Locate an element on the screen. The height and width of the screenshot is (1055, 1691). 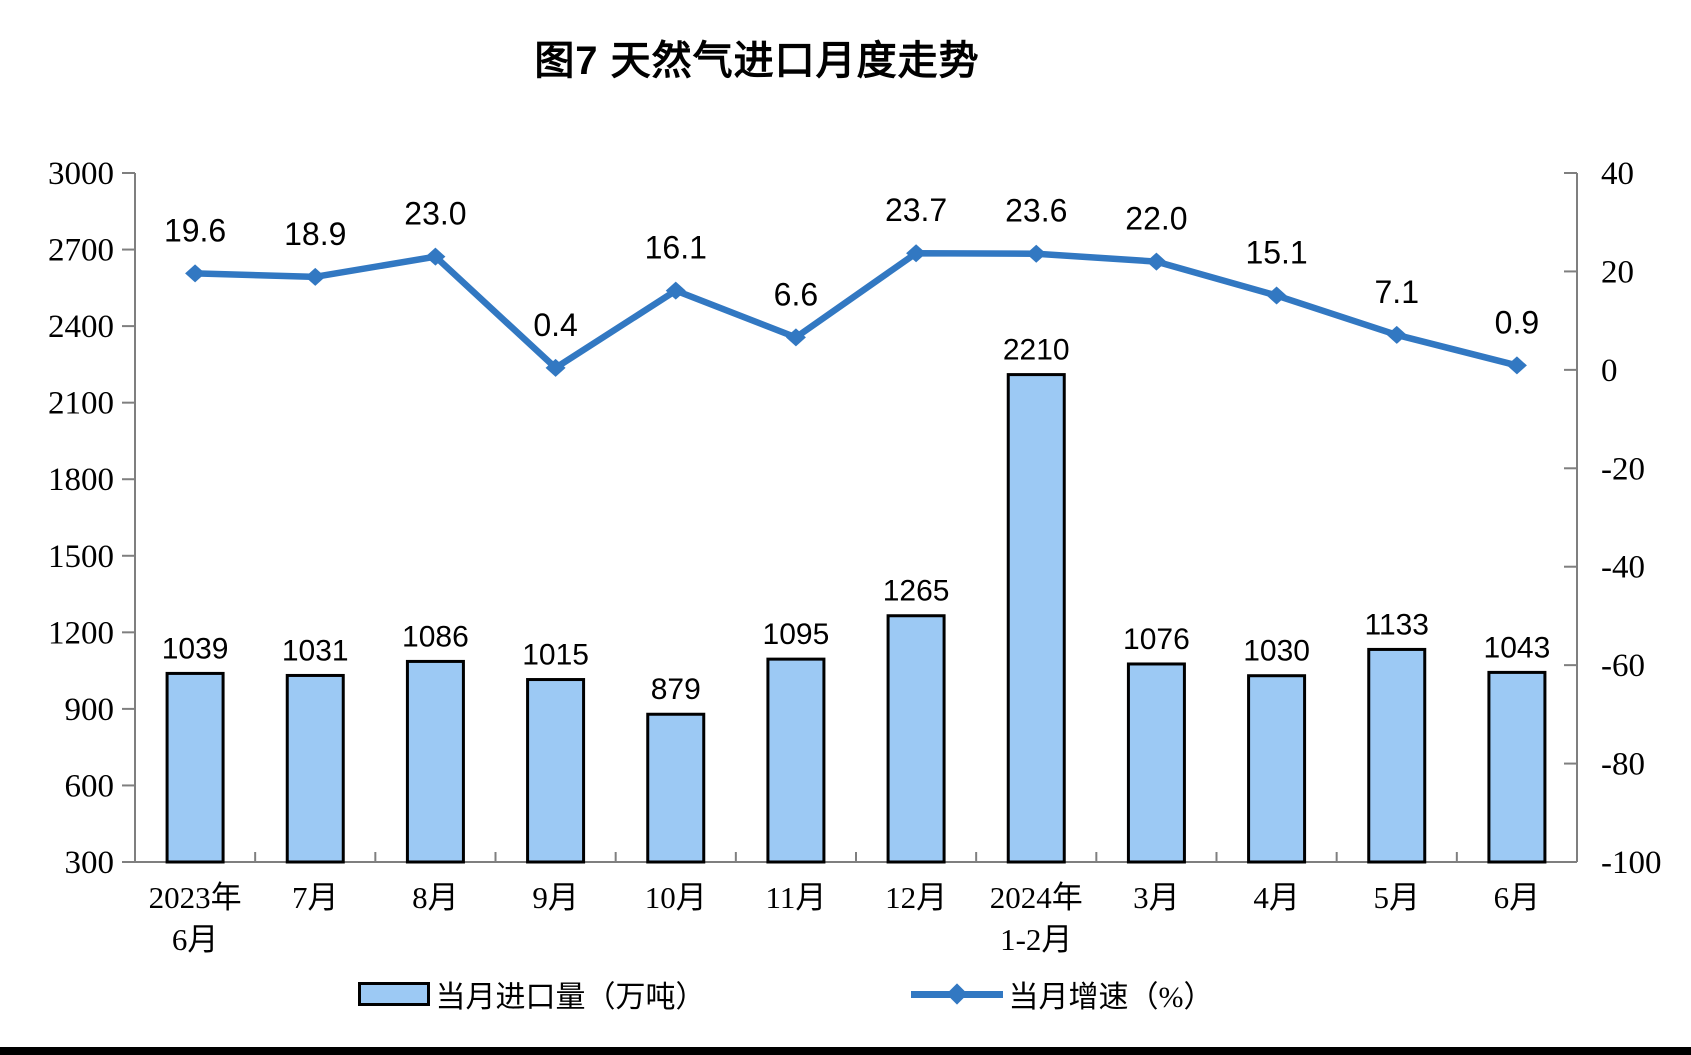
x-tick-label: 1-2月 is located at coordinates (1036, 939).